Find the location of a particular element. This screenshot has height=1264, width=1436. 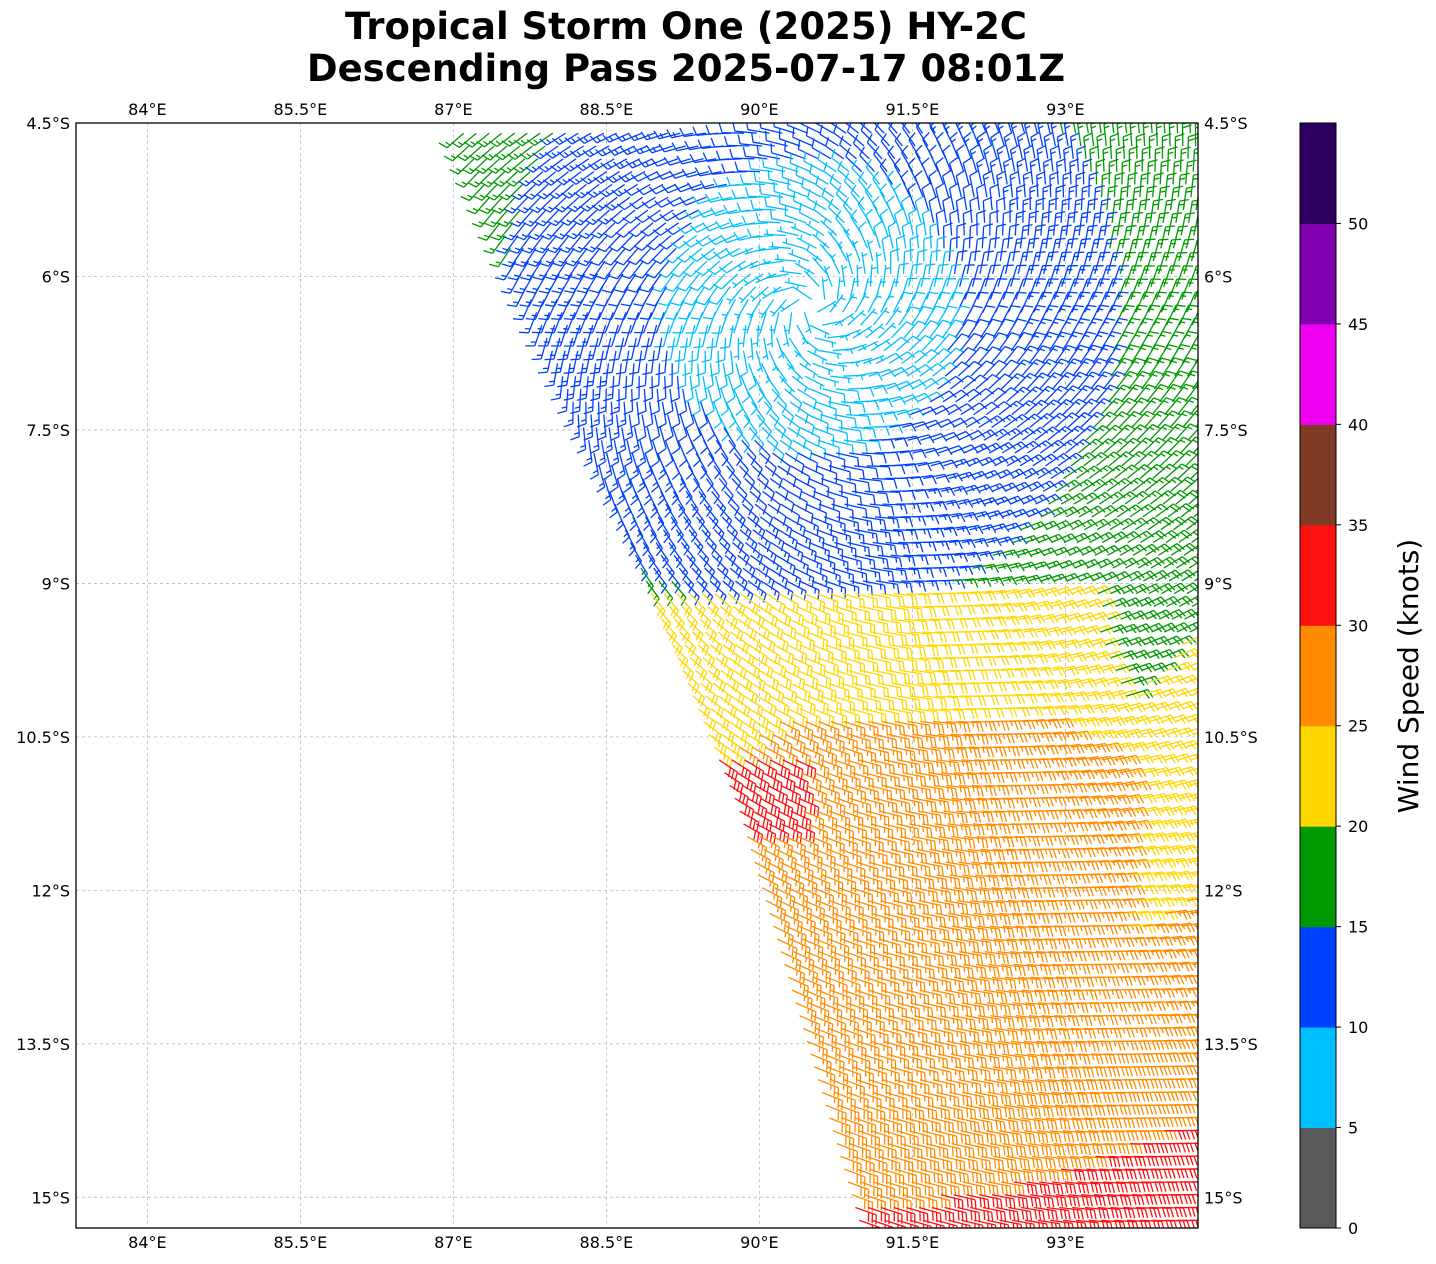

colorbar-tick-label: 0 is located at coordinates (1353, 1228).